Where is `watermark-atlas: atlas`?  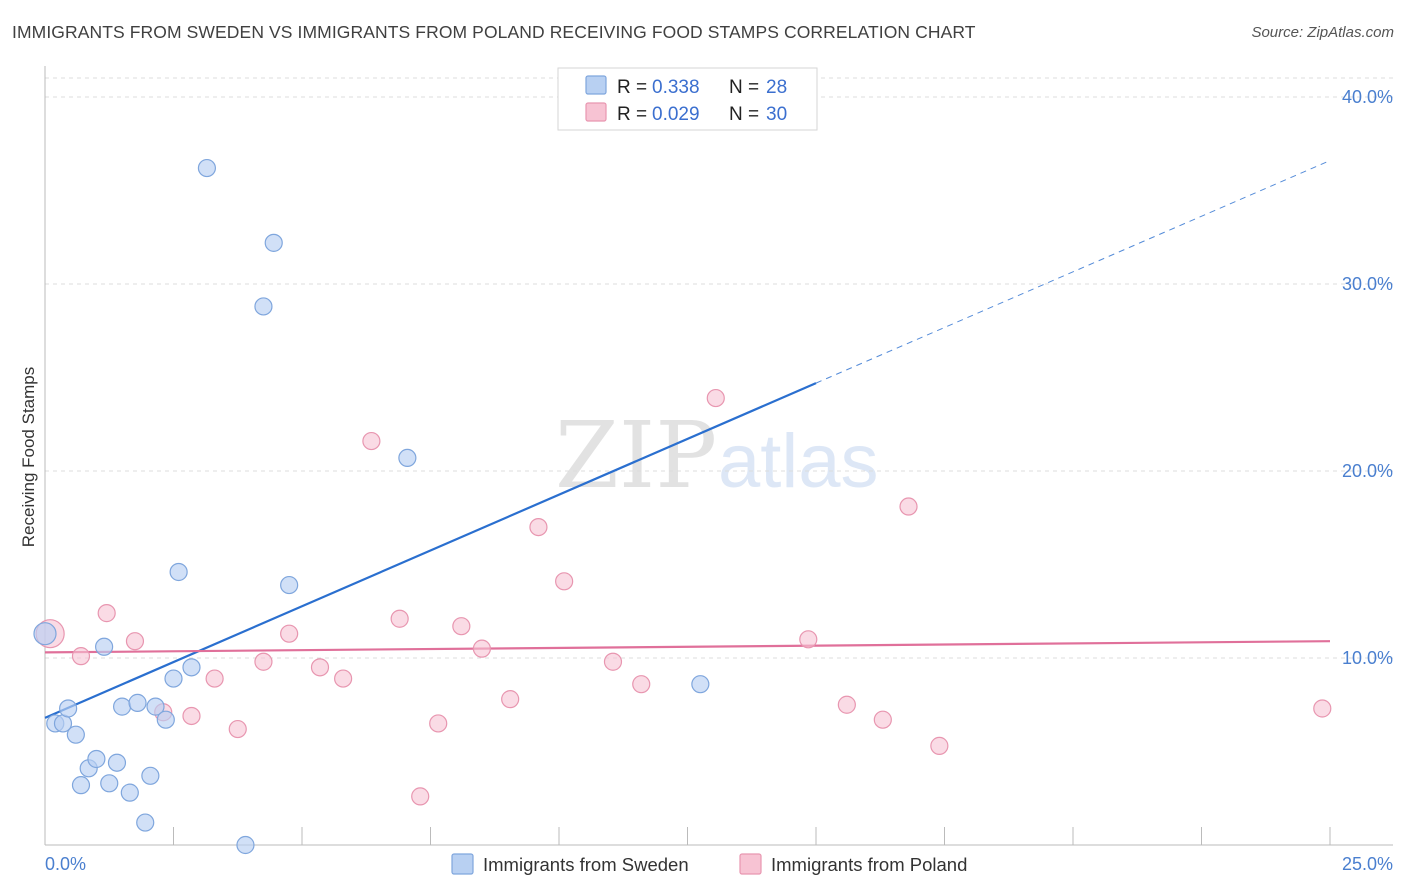
watermark-atlas: atlas is located at coordinates (798, 461).